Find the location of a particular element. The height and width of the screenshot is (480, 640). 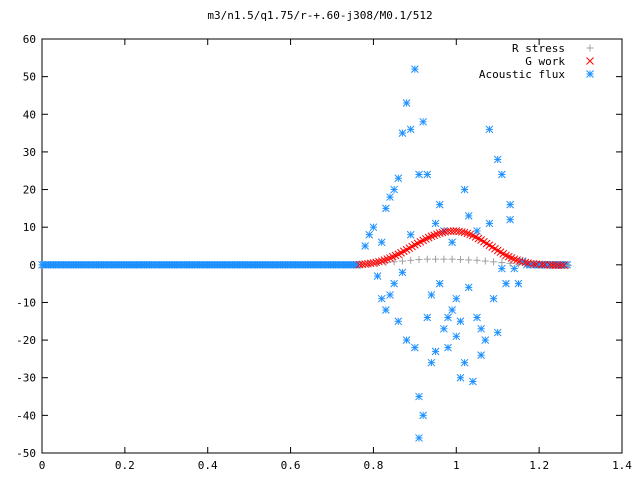

y-tick-label: 20 is located at coordinates (29, 190).